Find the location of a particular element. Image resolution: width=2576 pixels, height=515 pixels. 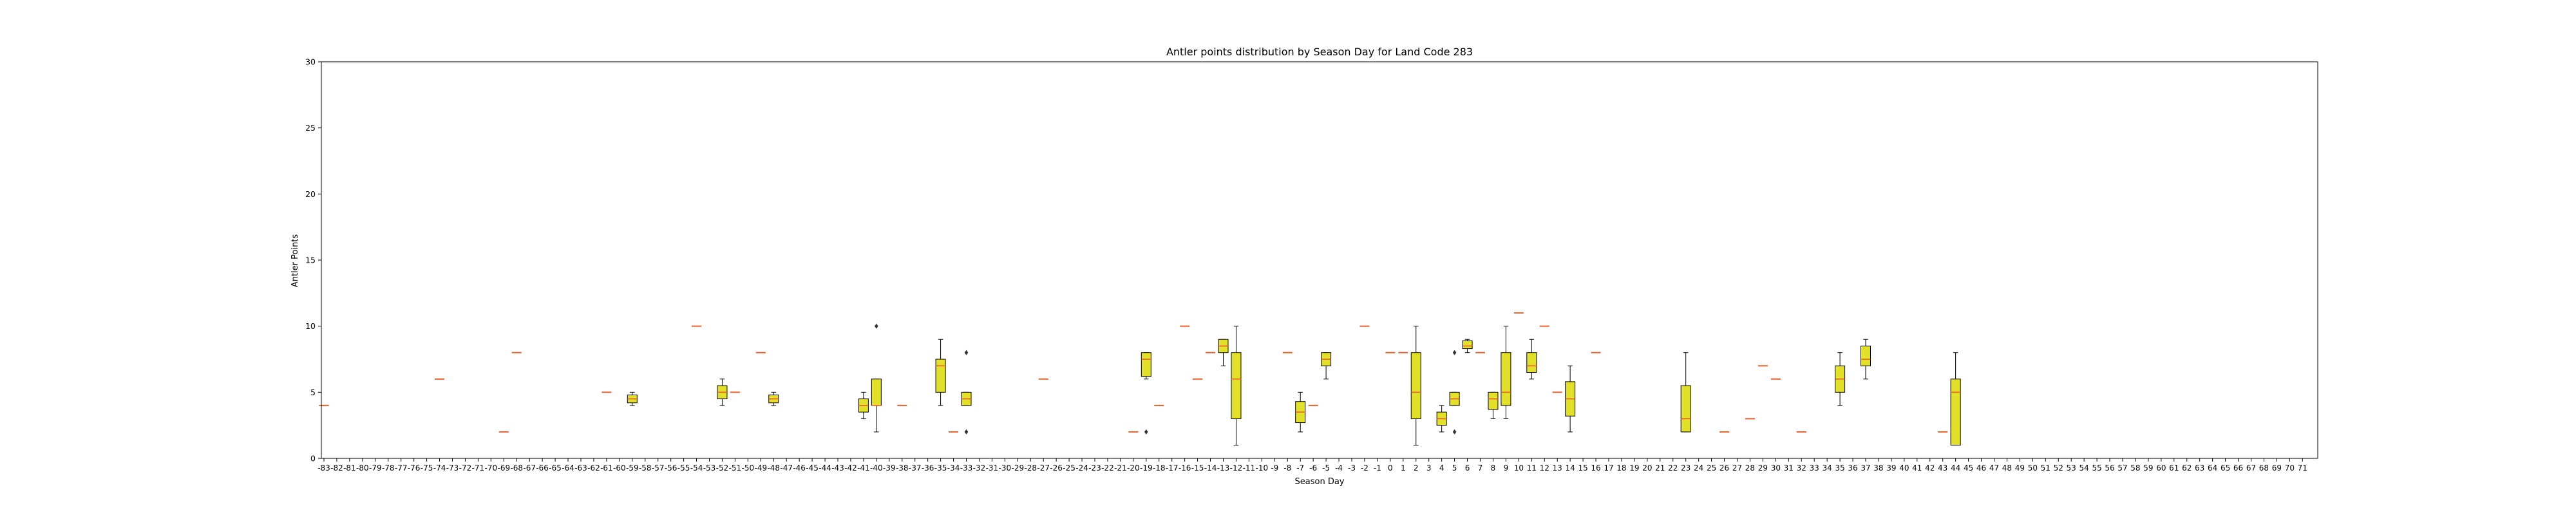

x-tick-label: 44 is located at coordinates (1956, 468).